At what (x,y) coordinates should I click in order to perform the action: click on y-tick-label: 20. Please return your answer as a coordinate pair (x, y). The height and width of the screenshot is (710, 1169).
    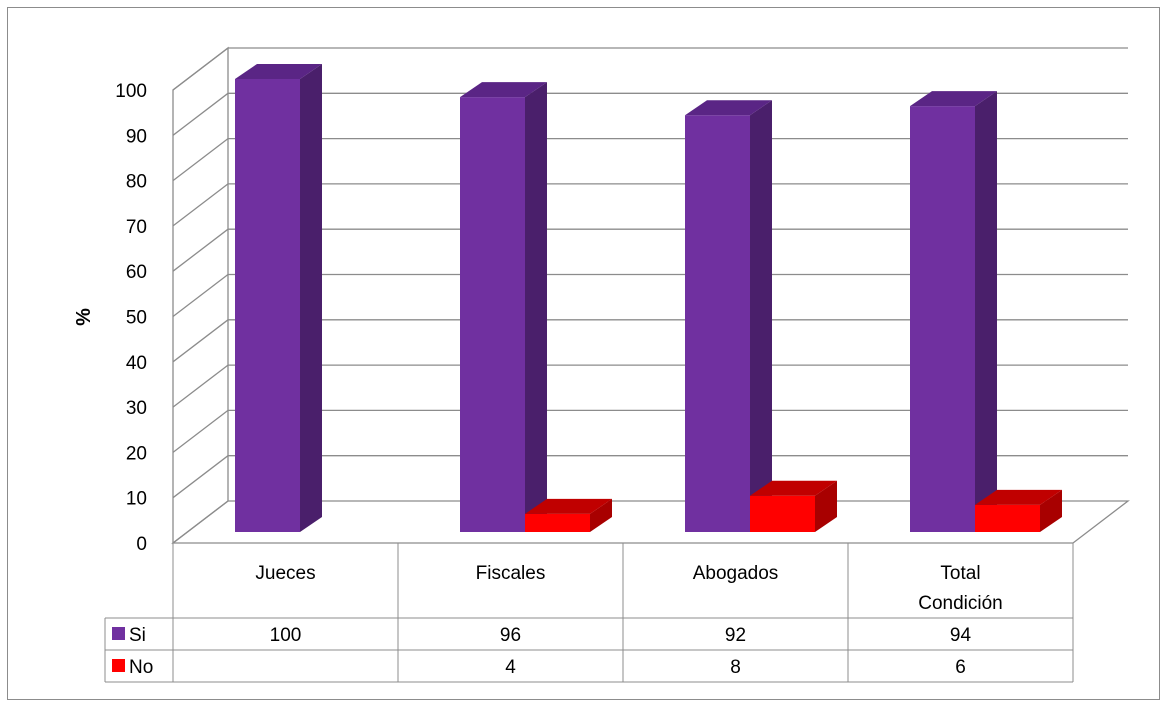
    Looking at the image, I should click on (136, 453).